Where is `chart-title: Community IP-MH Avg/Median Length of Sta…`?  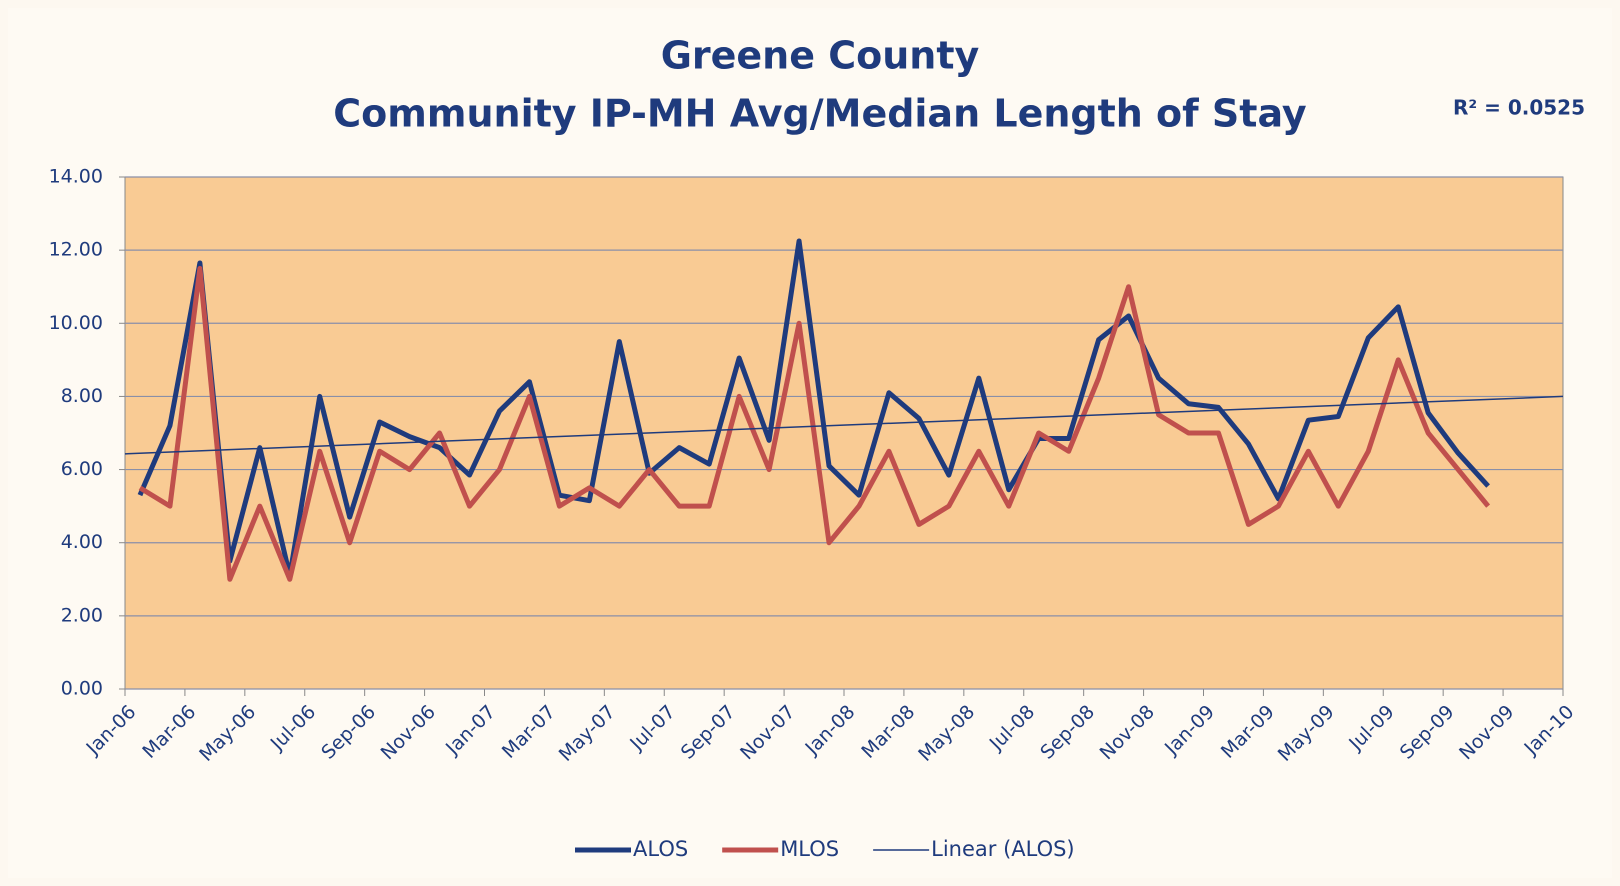 chart-title: Community IP-MH Avg/Median Length of Sta… is located at coordinates (820, 114).